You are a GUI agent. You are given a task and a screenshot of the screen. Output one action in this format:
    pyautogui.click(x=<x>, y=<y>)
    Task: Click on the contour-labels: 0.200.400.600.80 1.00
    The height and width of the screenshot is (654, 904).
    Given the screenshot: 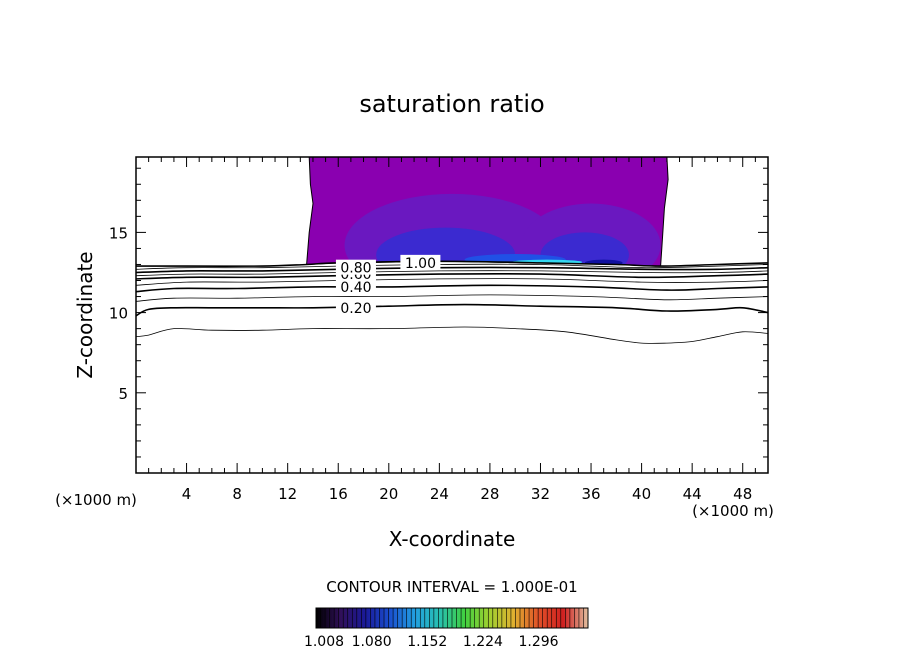 What is the action you would take?
    pyautogui.click(x=388, y=285)
    